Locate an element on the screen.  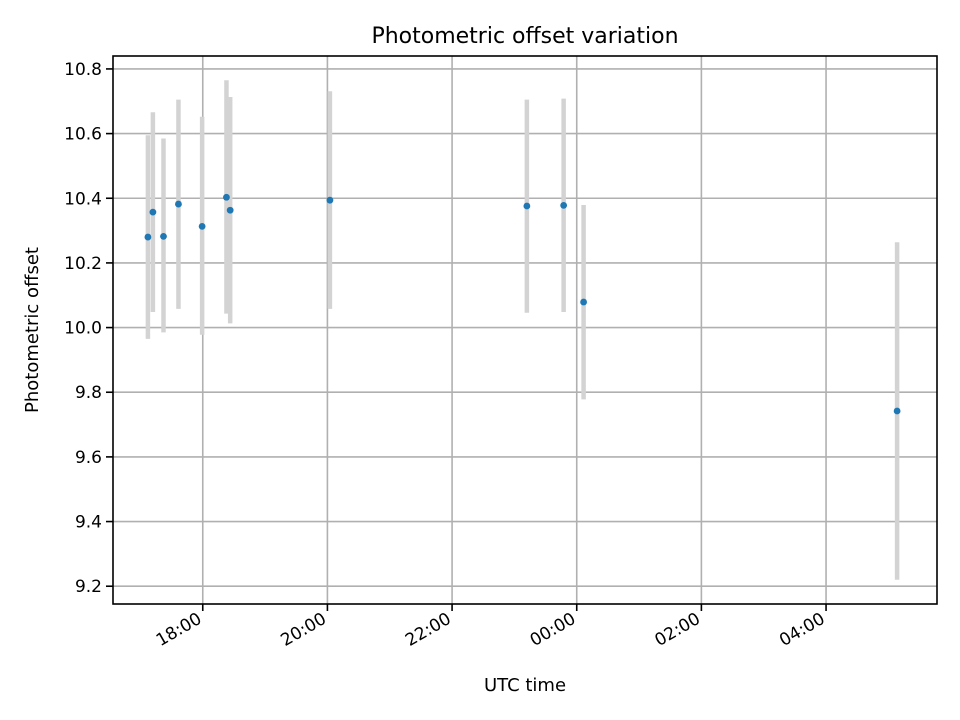
y-tick-label: 10.0 is located at coordinates (83, 329).